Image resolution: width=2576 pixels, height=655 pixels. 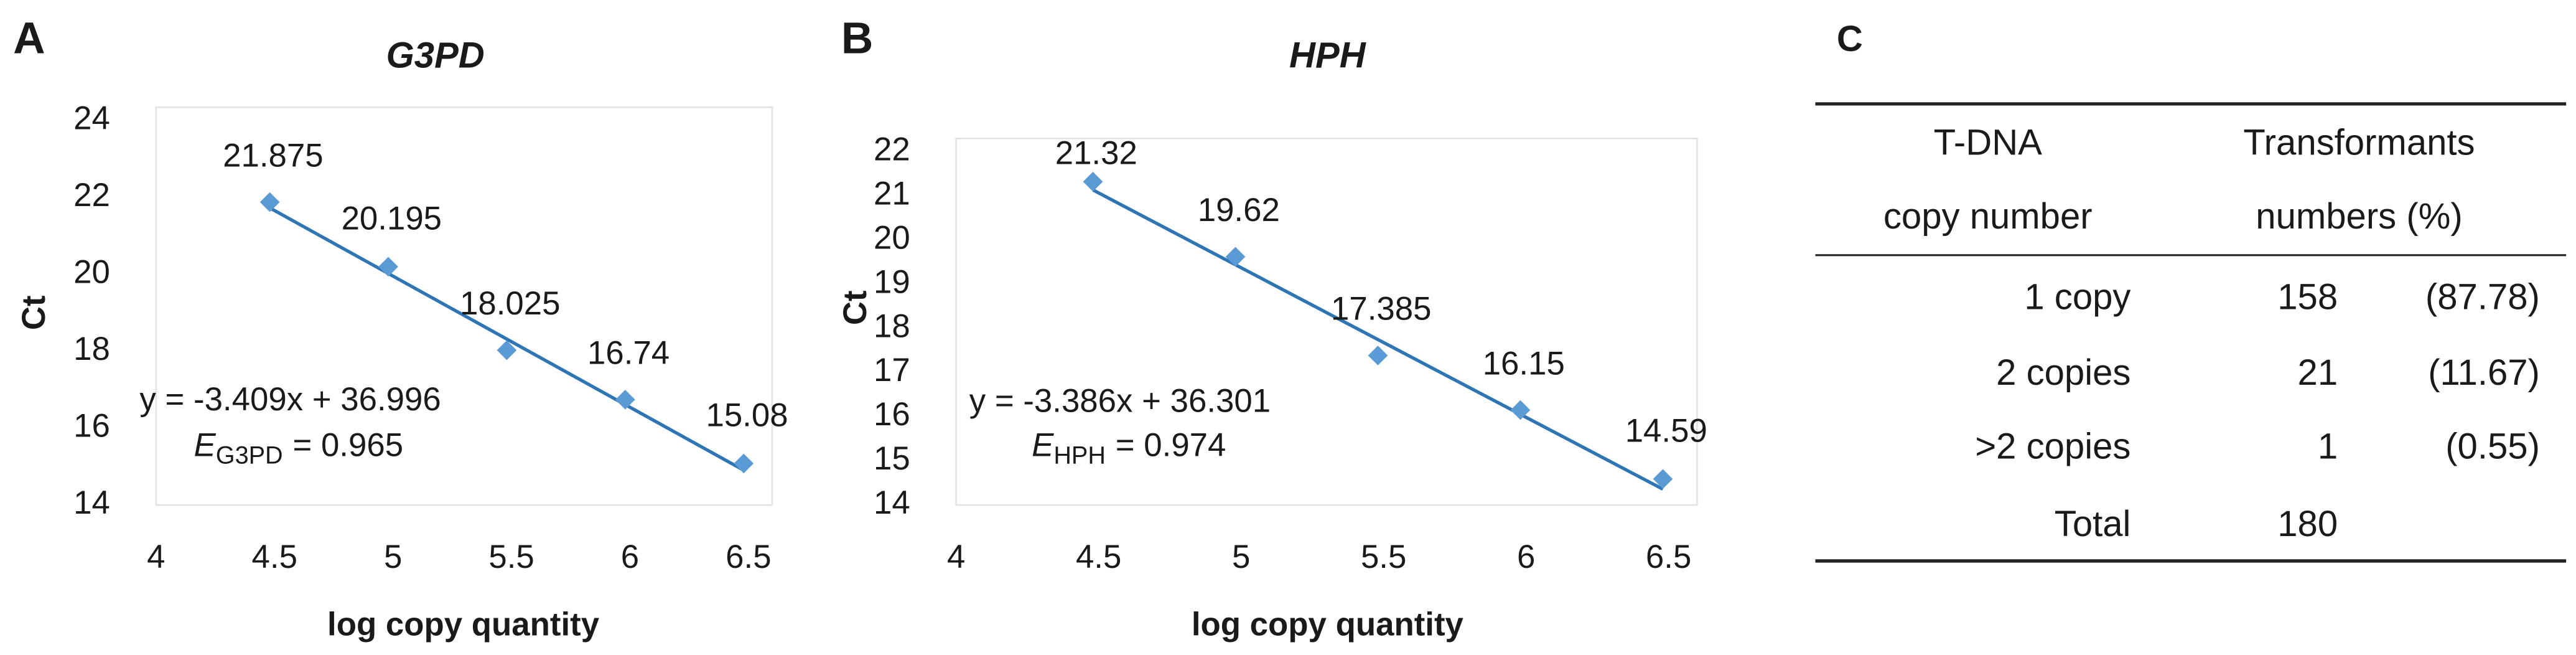 What do you see at coordinates (892, 370) in the screenshot?
I see `y-tick-label: 17` at bounding box center [892, 370].